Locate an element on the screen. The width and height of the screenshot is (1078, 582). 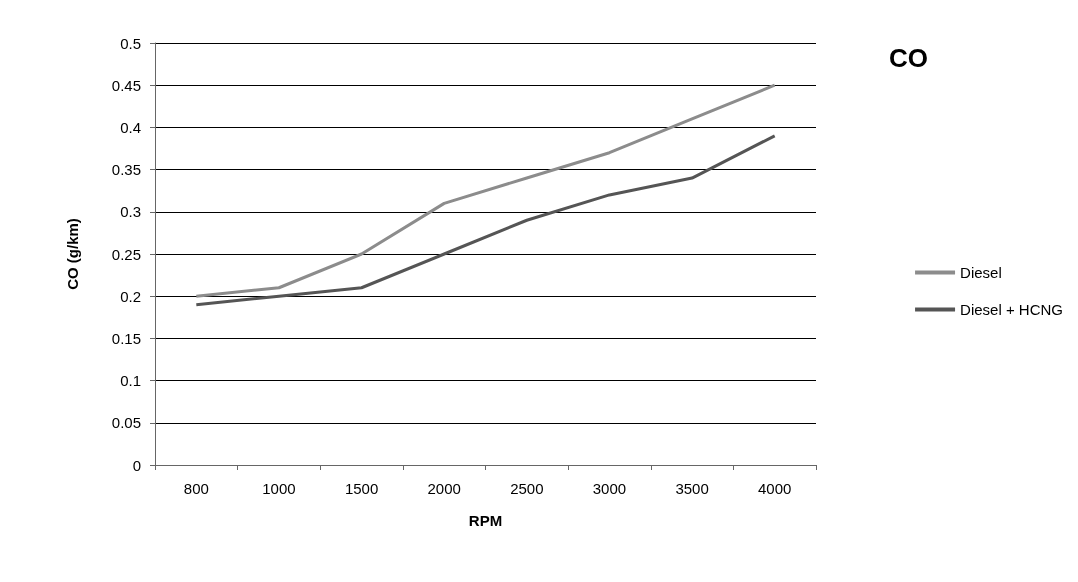
y-axis-title: CO (g/km) is located at coordinates (72, 254).